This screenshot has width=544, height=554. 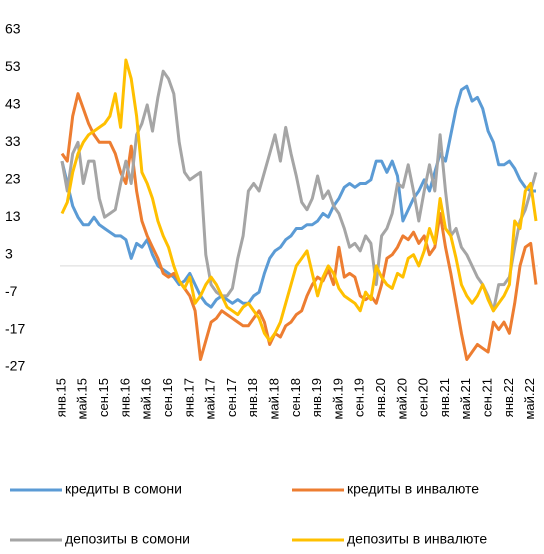 What do you see at coordinates (127, 539) in the screenshot?
I see `legend-label: депозиты в сомони` at bounding box center [127, 539].